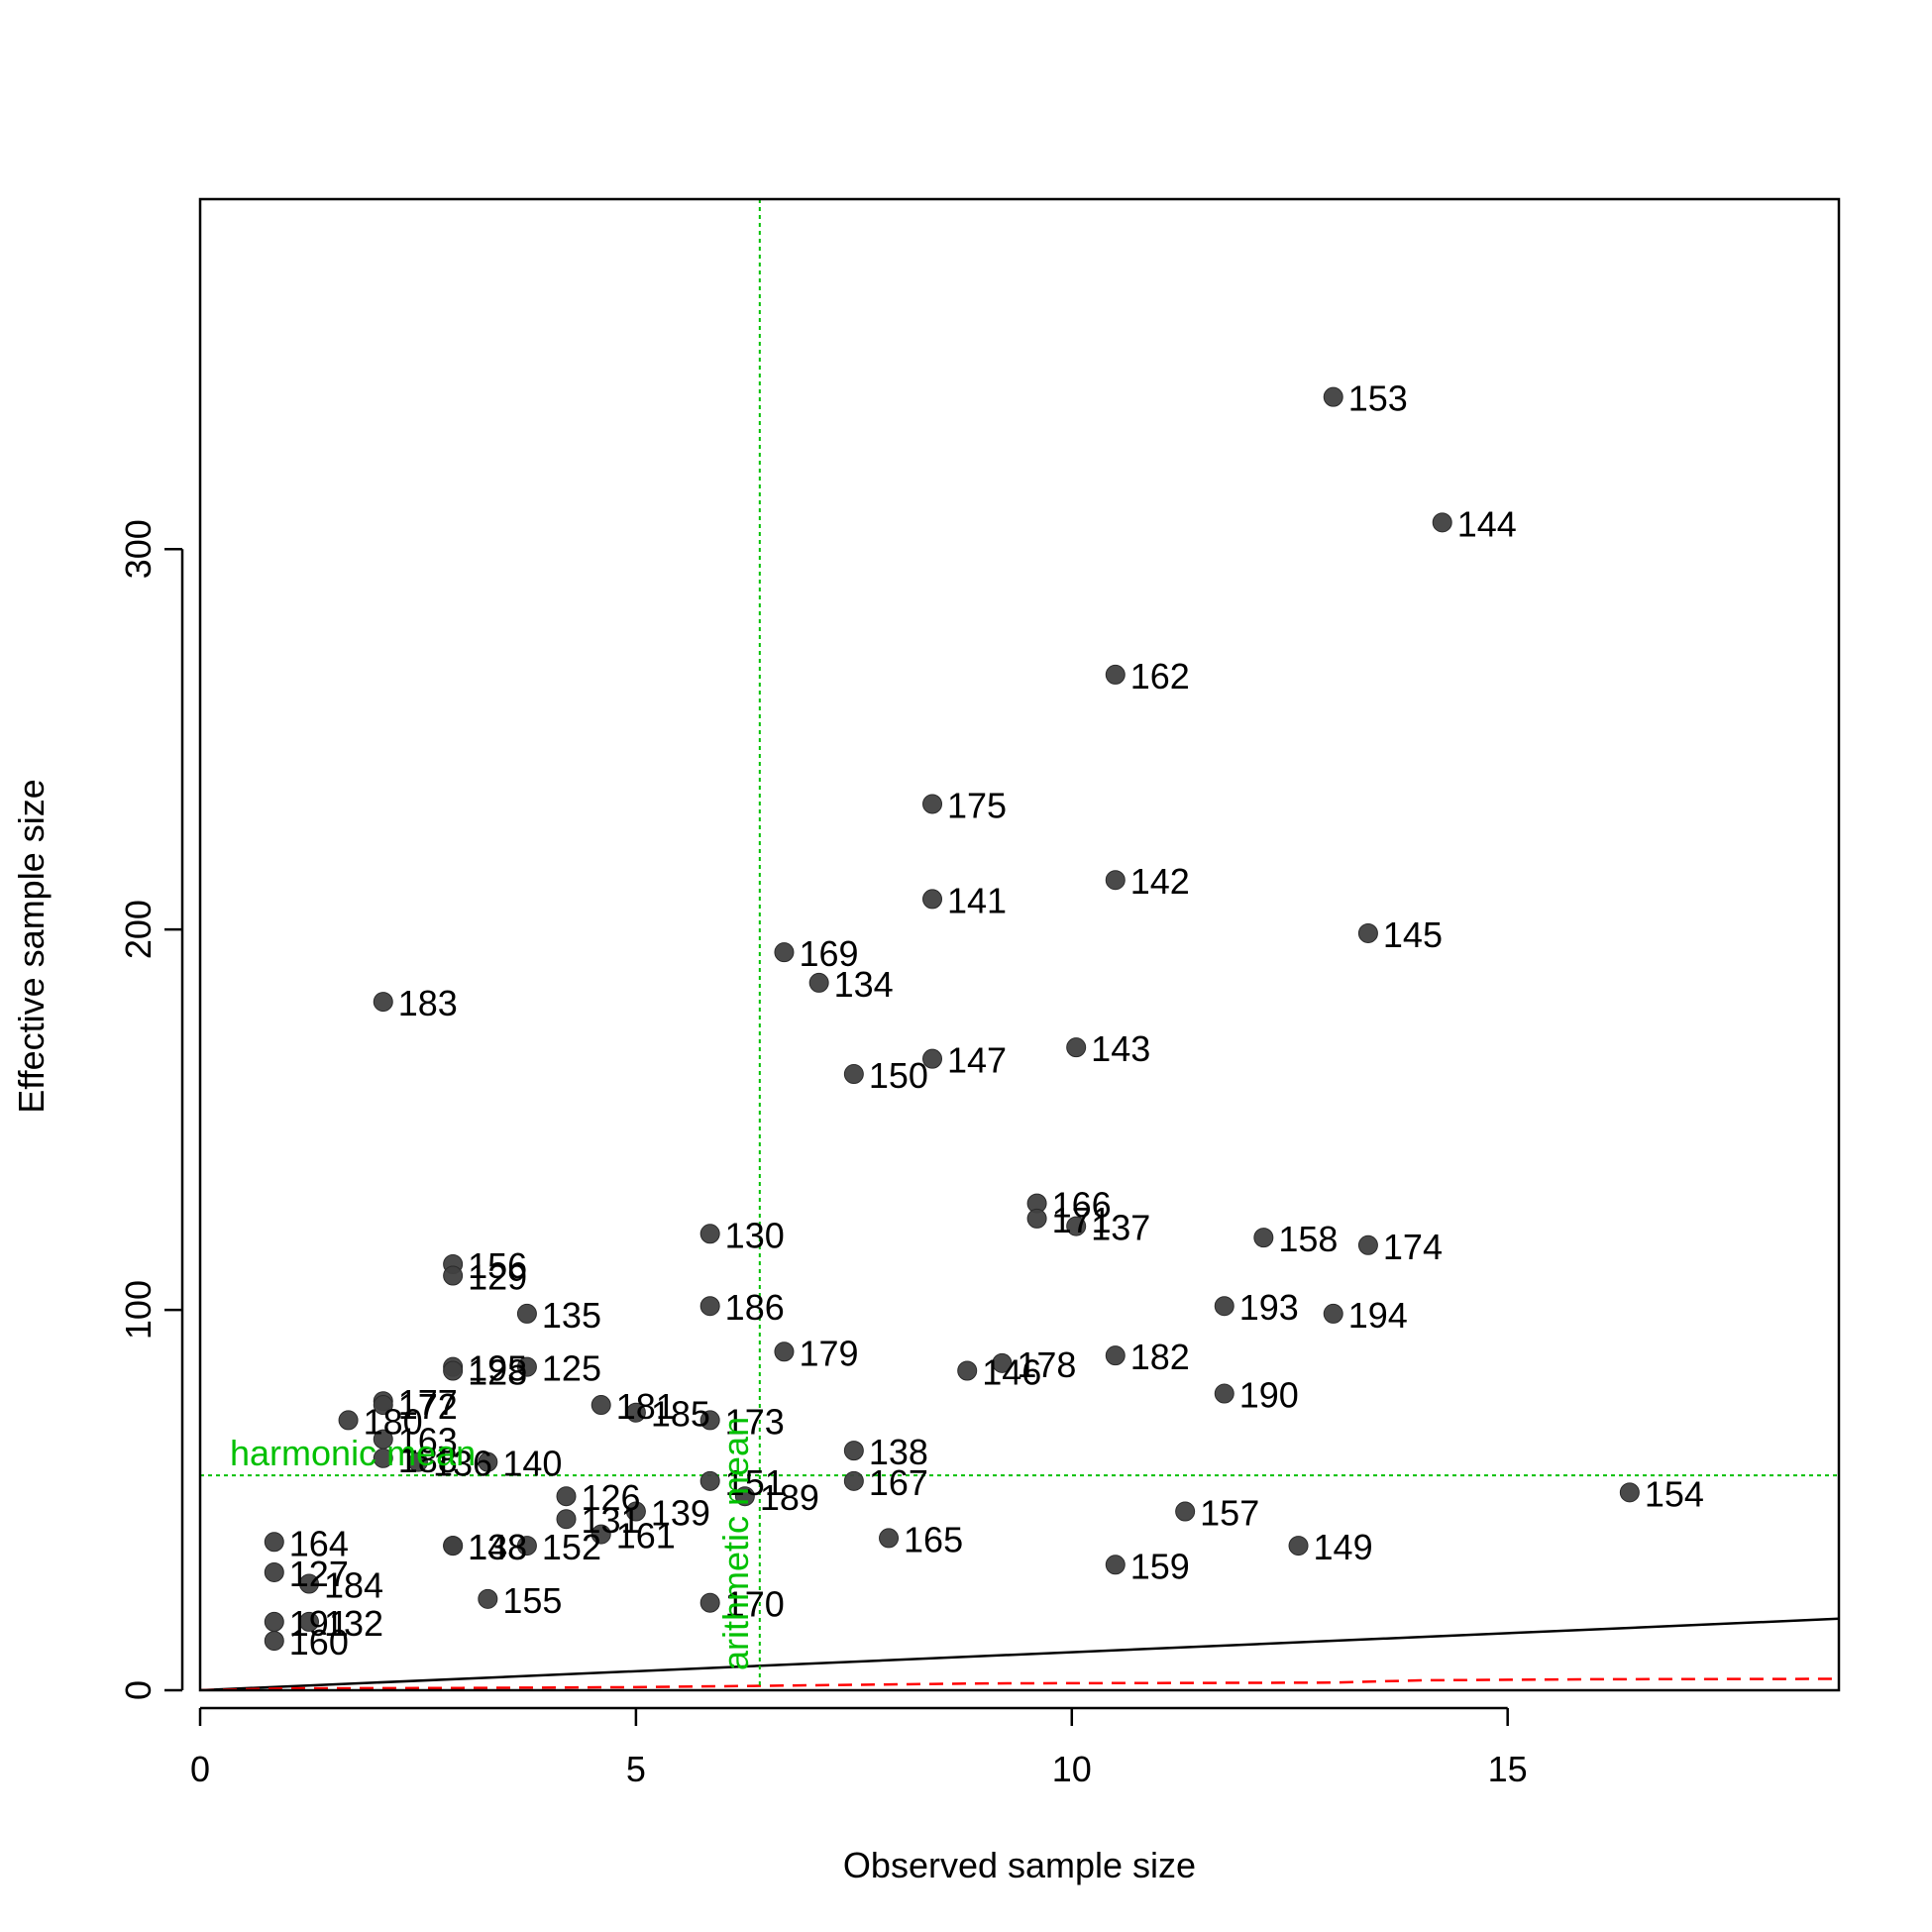 The image size is (1932, 1932). I want to click on point-label-138: 138, so click(899, 1452).